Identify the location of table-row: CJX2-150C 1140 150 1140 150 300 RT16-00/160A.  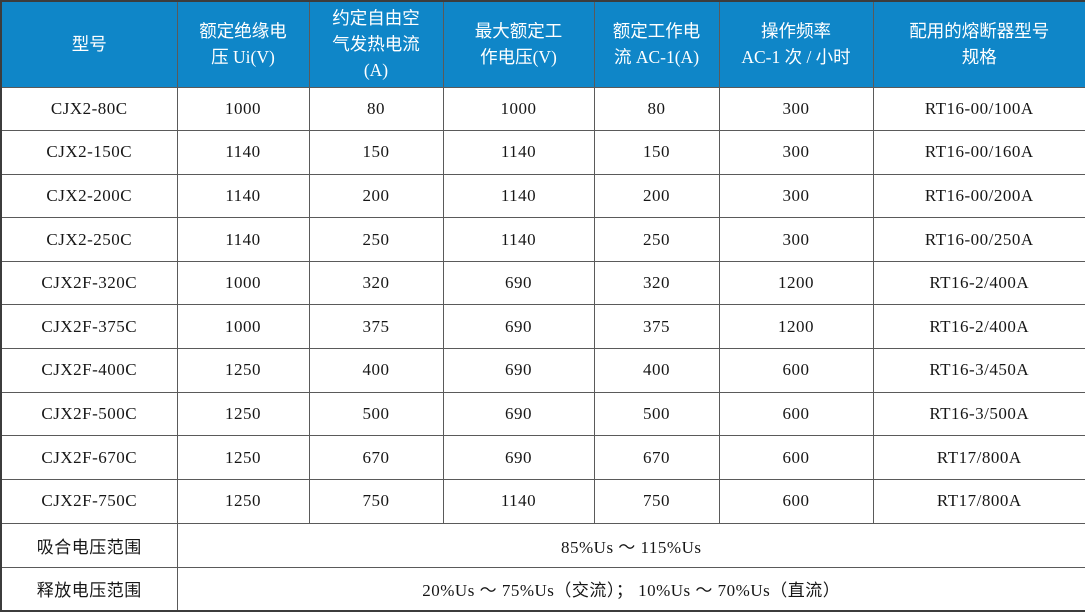
(542, 152).